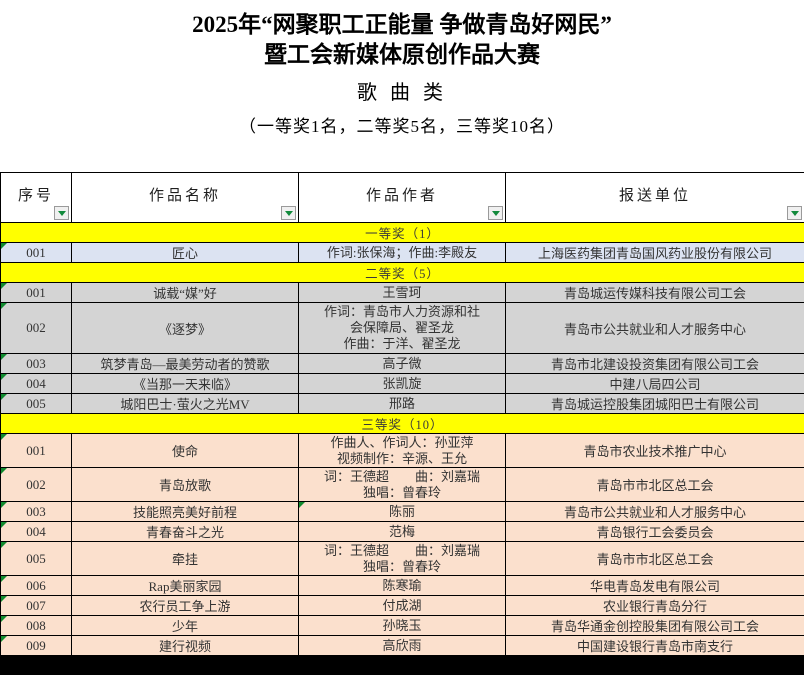 This screenshot has width=804, height=675. What do you see at coordinates (185, 531) in the screenshot?
I see `cell-work-name: 青春奋斗之光` at bounding box center [185, 531].